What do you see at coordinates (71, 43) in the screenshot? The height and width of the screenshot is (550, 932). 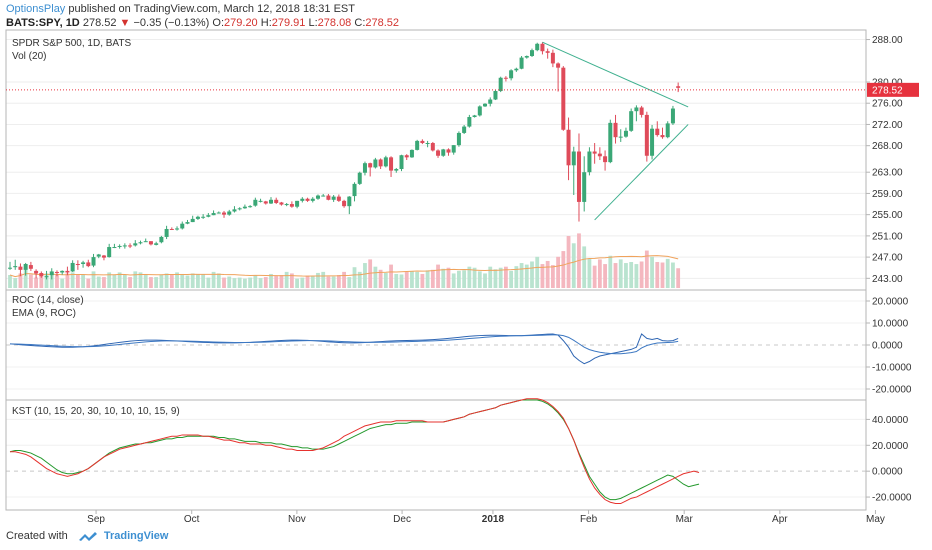 I see `main-pane-label: SPDR S&P 500, 1D, BATS` at bounding box center [71, 43].